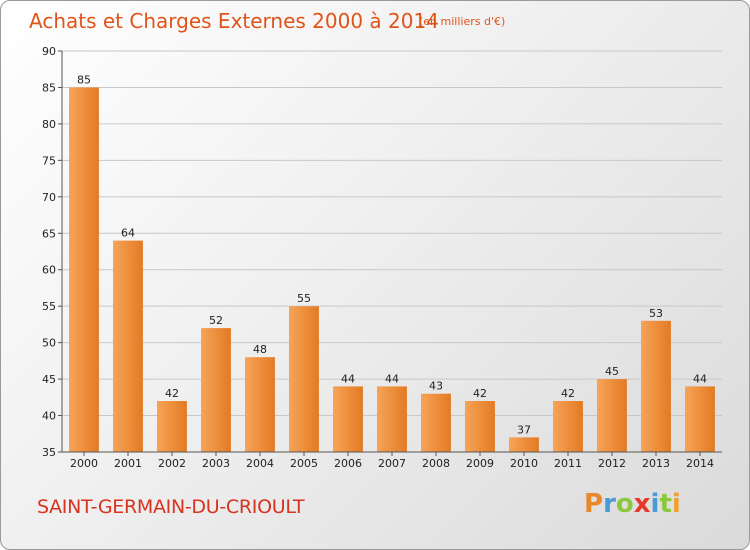 This screenshot has height=550, width=750. What do you see at coordinates (49, 87) in the screenshot?
I see `y-tick-label: 85` at bounding box center [49, 87].